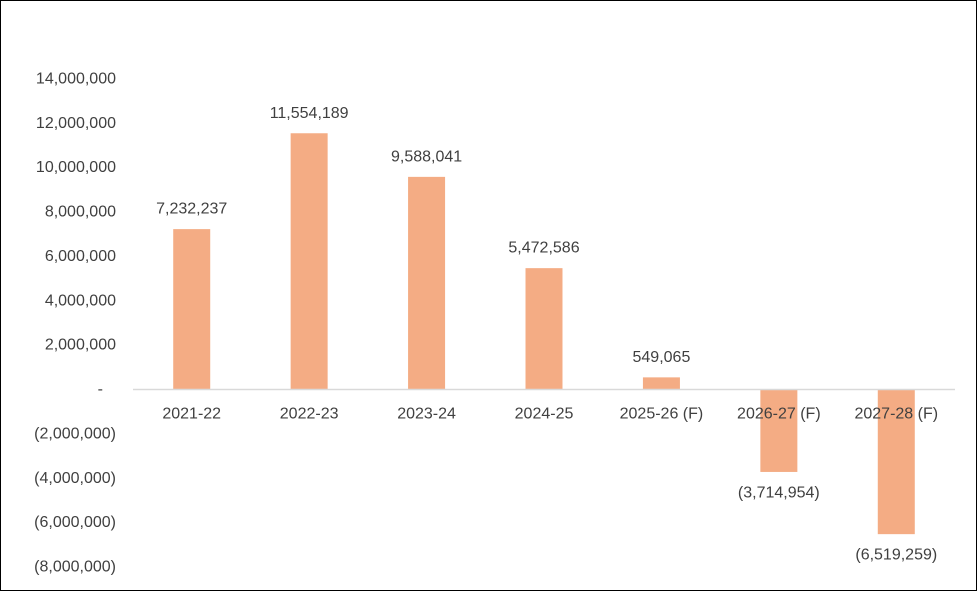  What do you see at coordinates (75, 433) in the screenshot?
I see `y-tick-label: (2,000,000)` at bounding box center [75, 433].